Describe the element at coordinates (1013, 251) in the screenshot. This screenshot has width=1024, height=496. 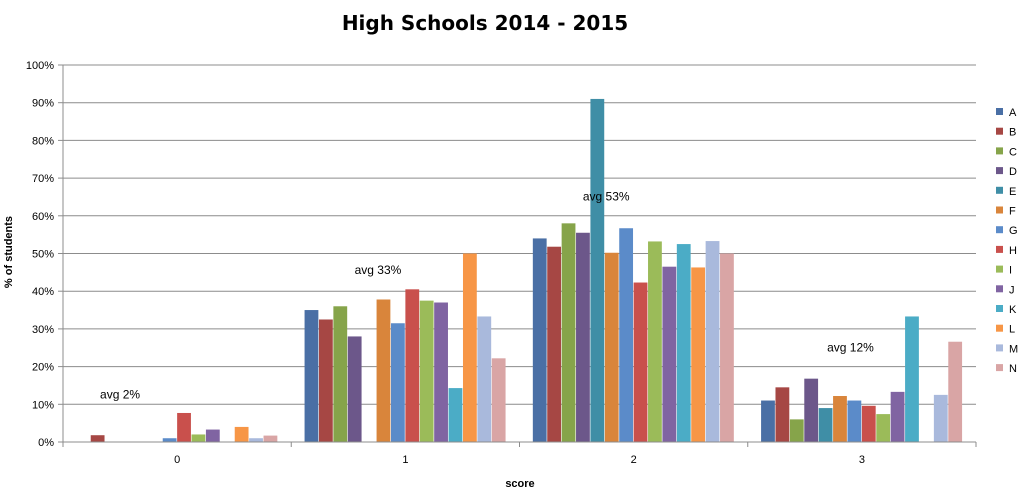
I see `legend-label-h: H` at that location.